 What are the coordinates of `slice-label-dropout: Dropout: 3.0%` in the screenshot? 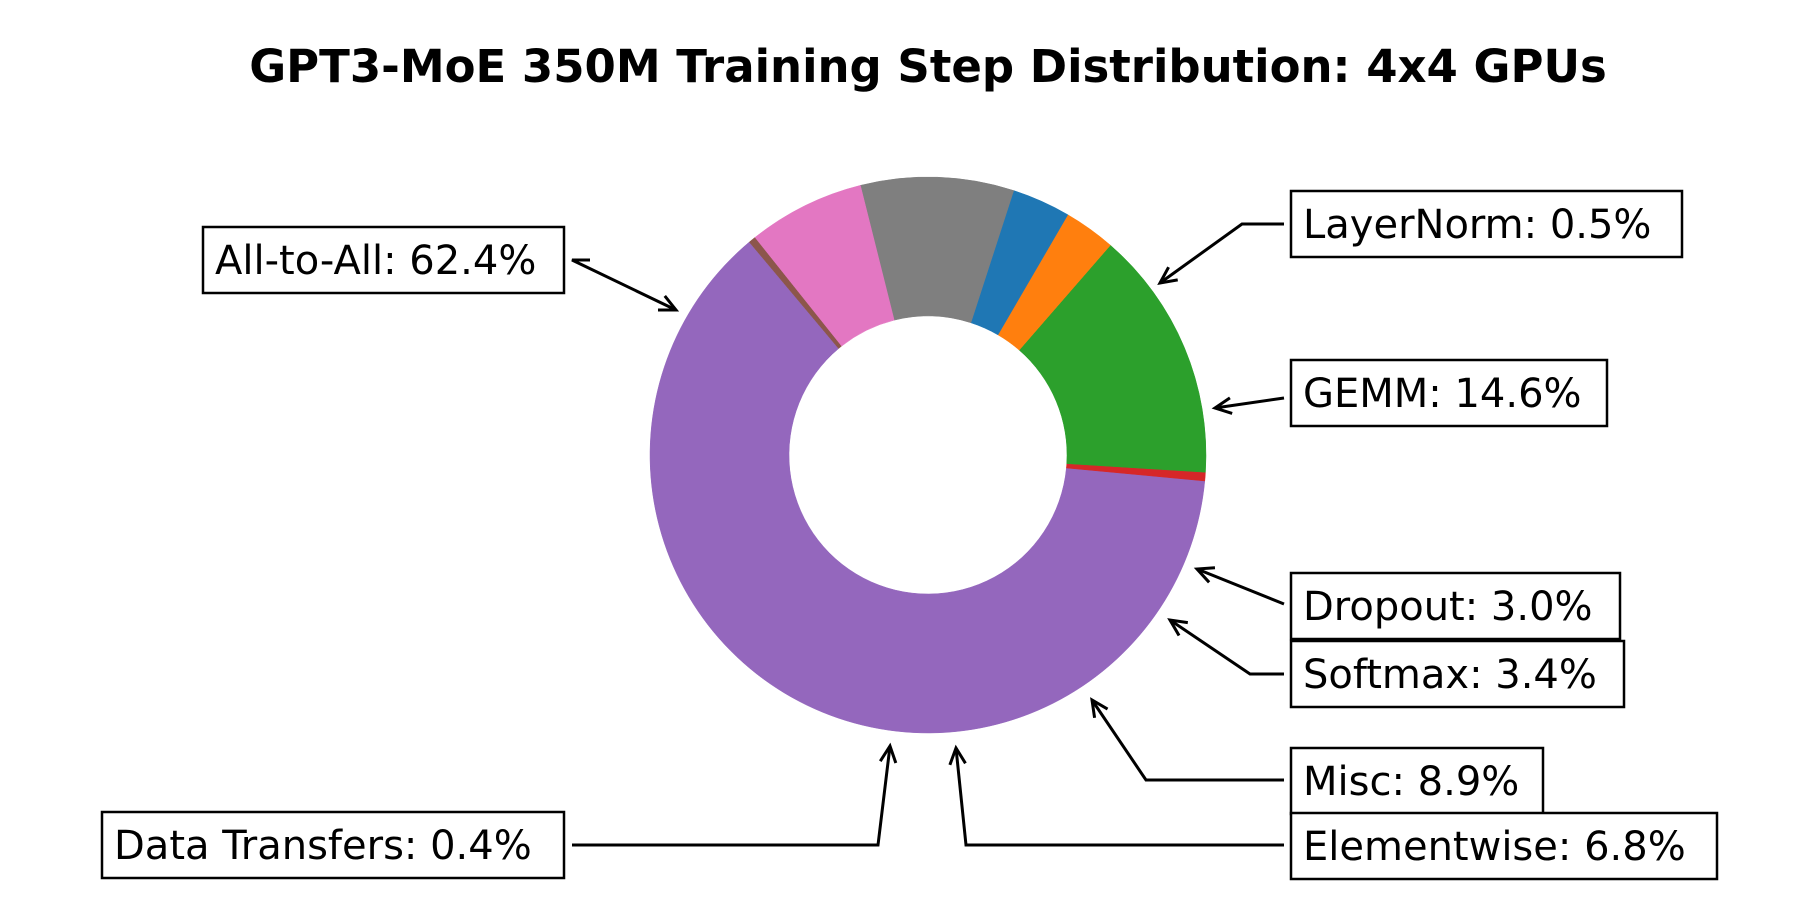 It's located at (1407, 603).